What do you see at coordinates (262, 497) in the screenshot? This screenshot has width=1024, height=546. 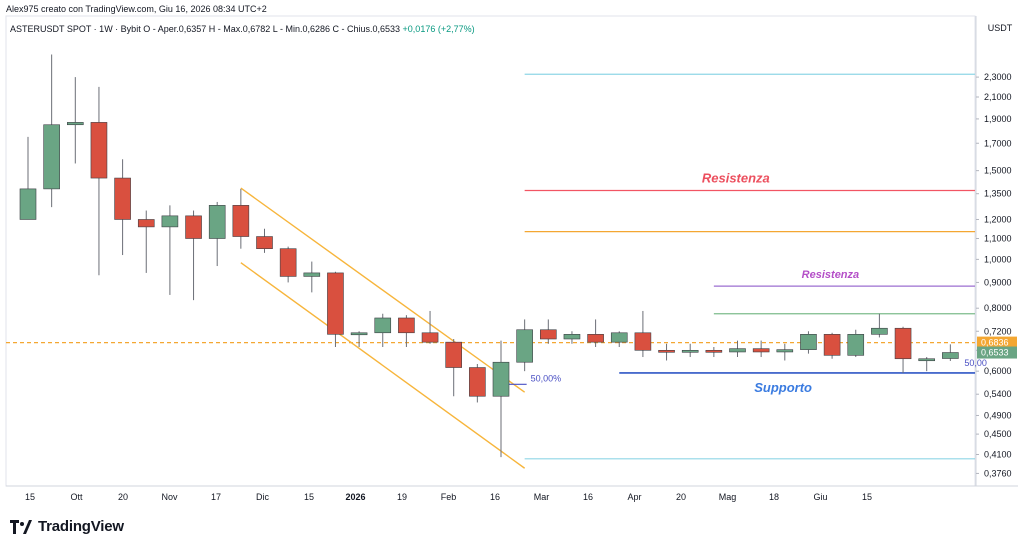 I see `x-tick-label: Dic` at bounding box center [262, 497].